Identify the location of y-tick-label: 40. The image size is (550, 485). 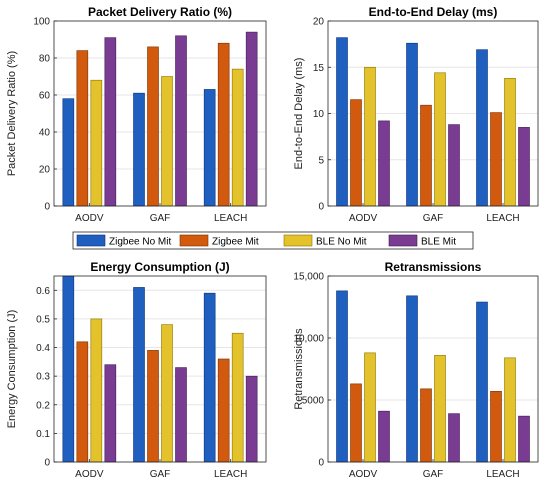
(45, 133).